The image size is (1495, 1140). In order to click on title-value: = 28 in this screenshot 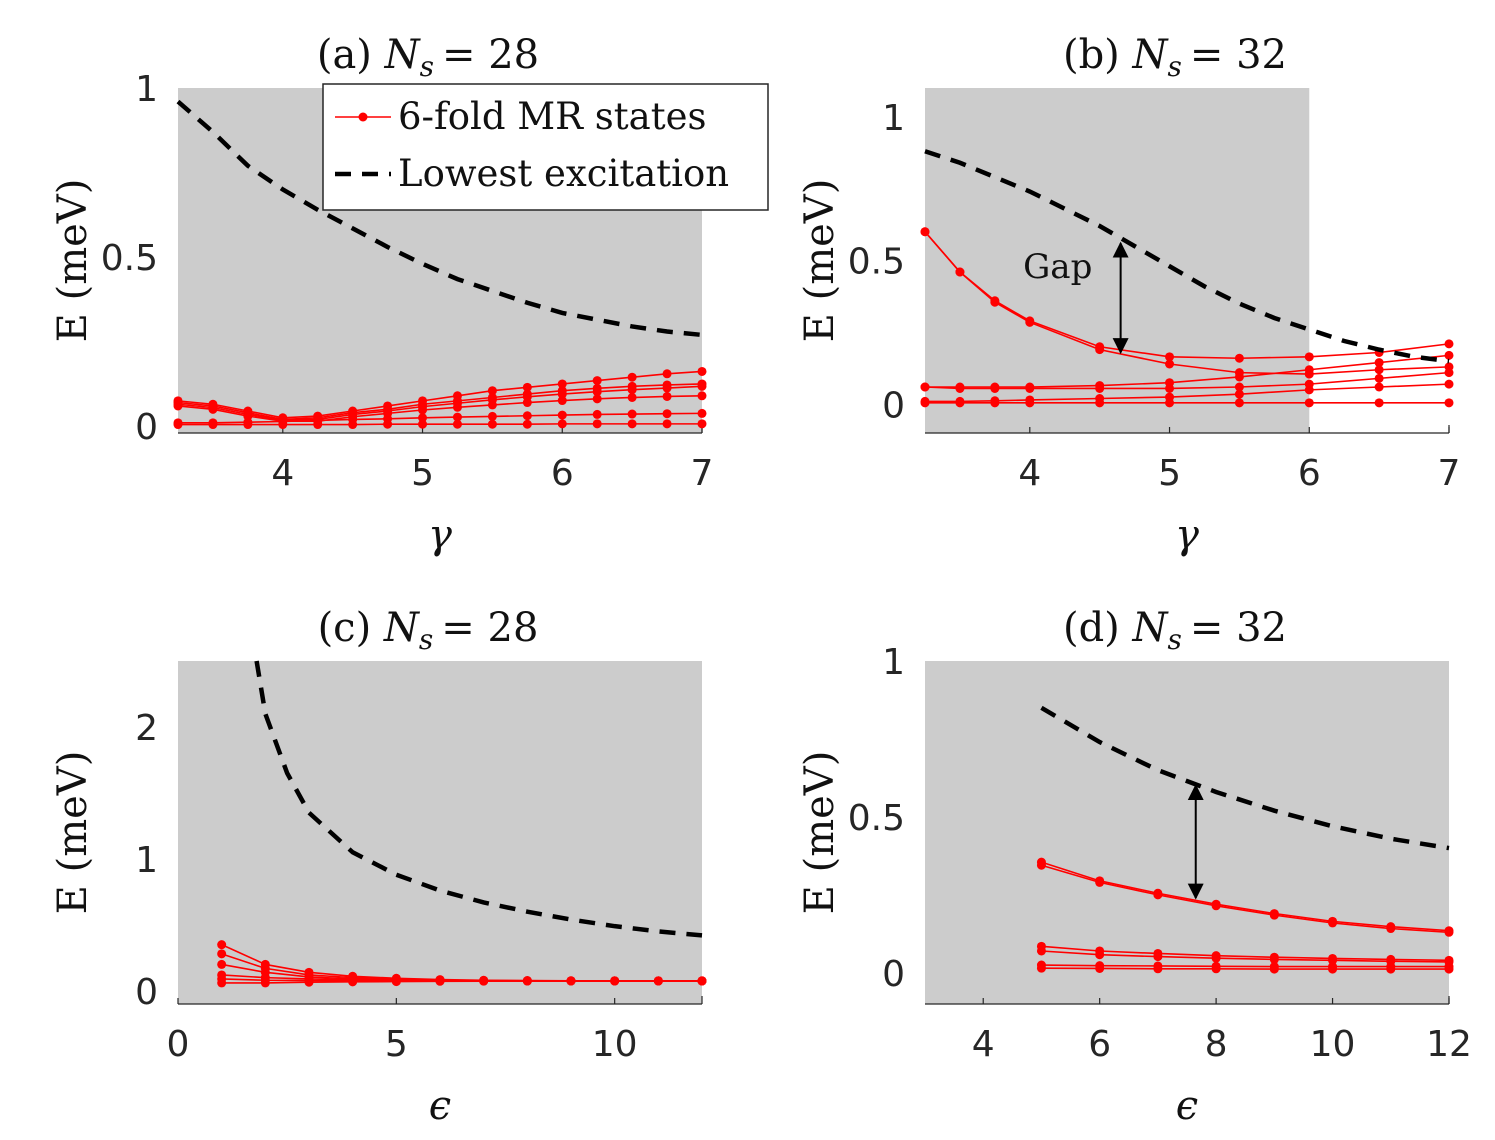, I will do `click(490, 55)`.